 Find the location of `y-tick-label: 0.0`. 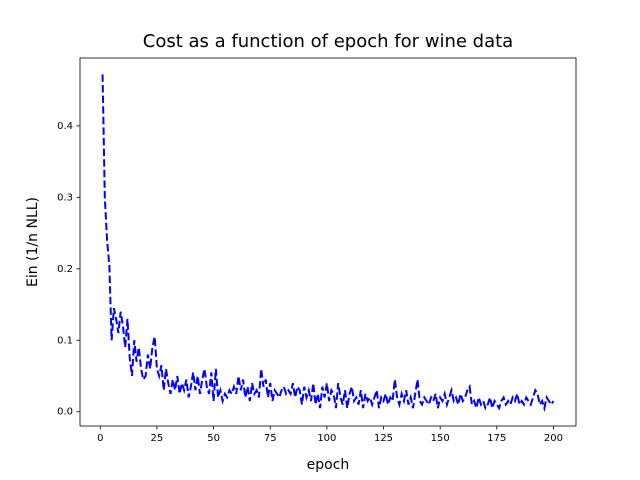

y-tick-label: 0.0 is located at coordinates (65, 412).